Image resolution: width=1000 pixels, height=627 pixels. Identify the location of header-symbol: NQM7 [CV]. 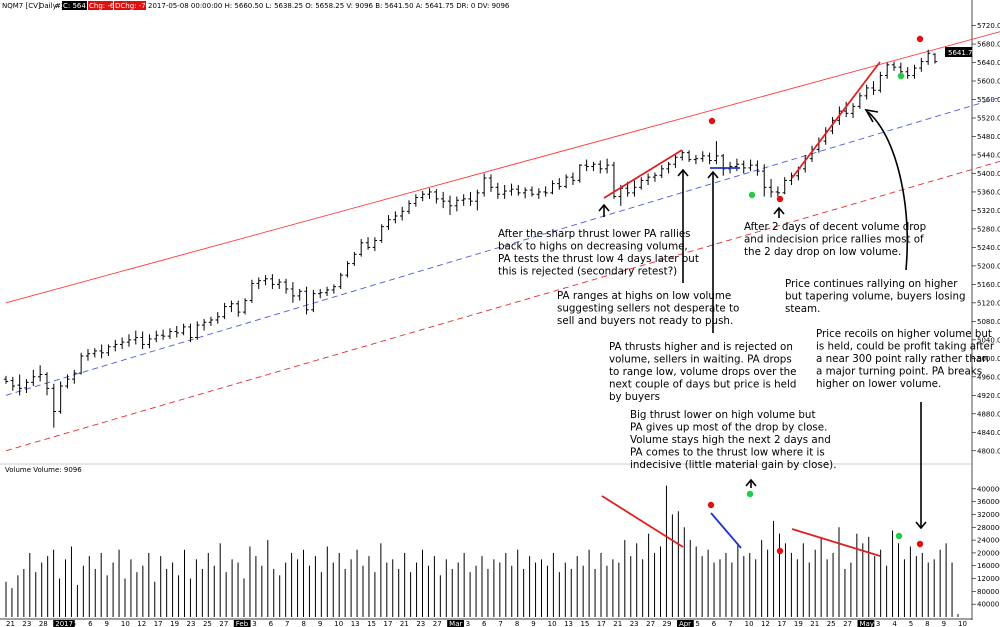
(21, 6).